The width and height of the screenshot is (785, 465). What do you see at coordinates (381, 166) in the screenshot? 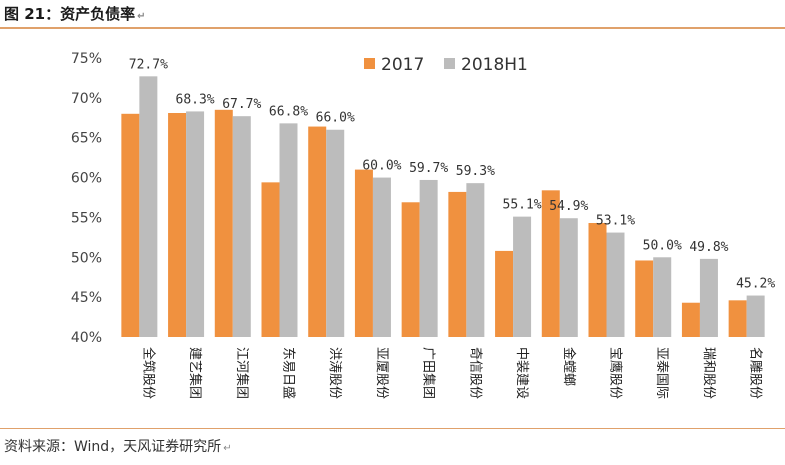
I see `data-label: 60.0%` at bounding box center [381, 166].